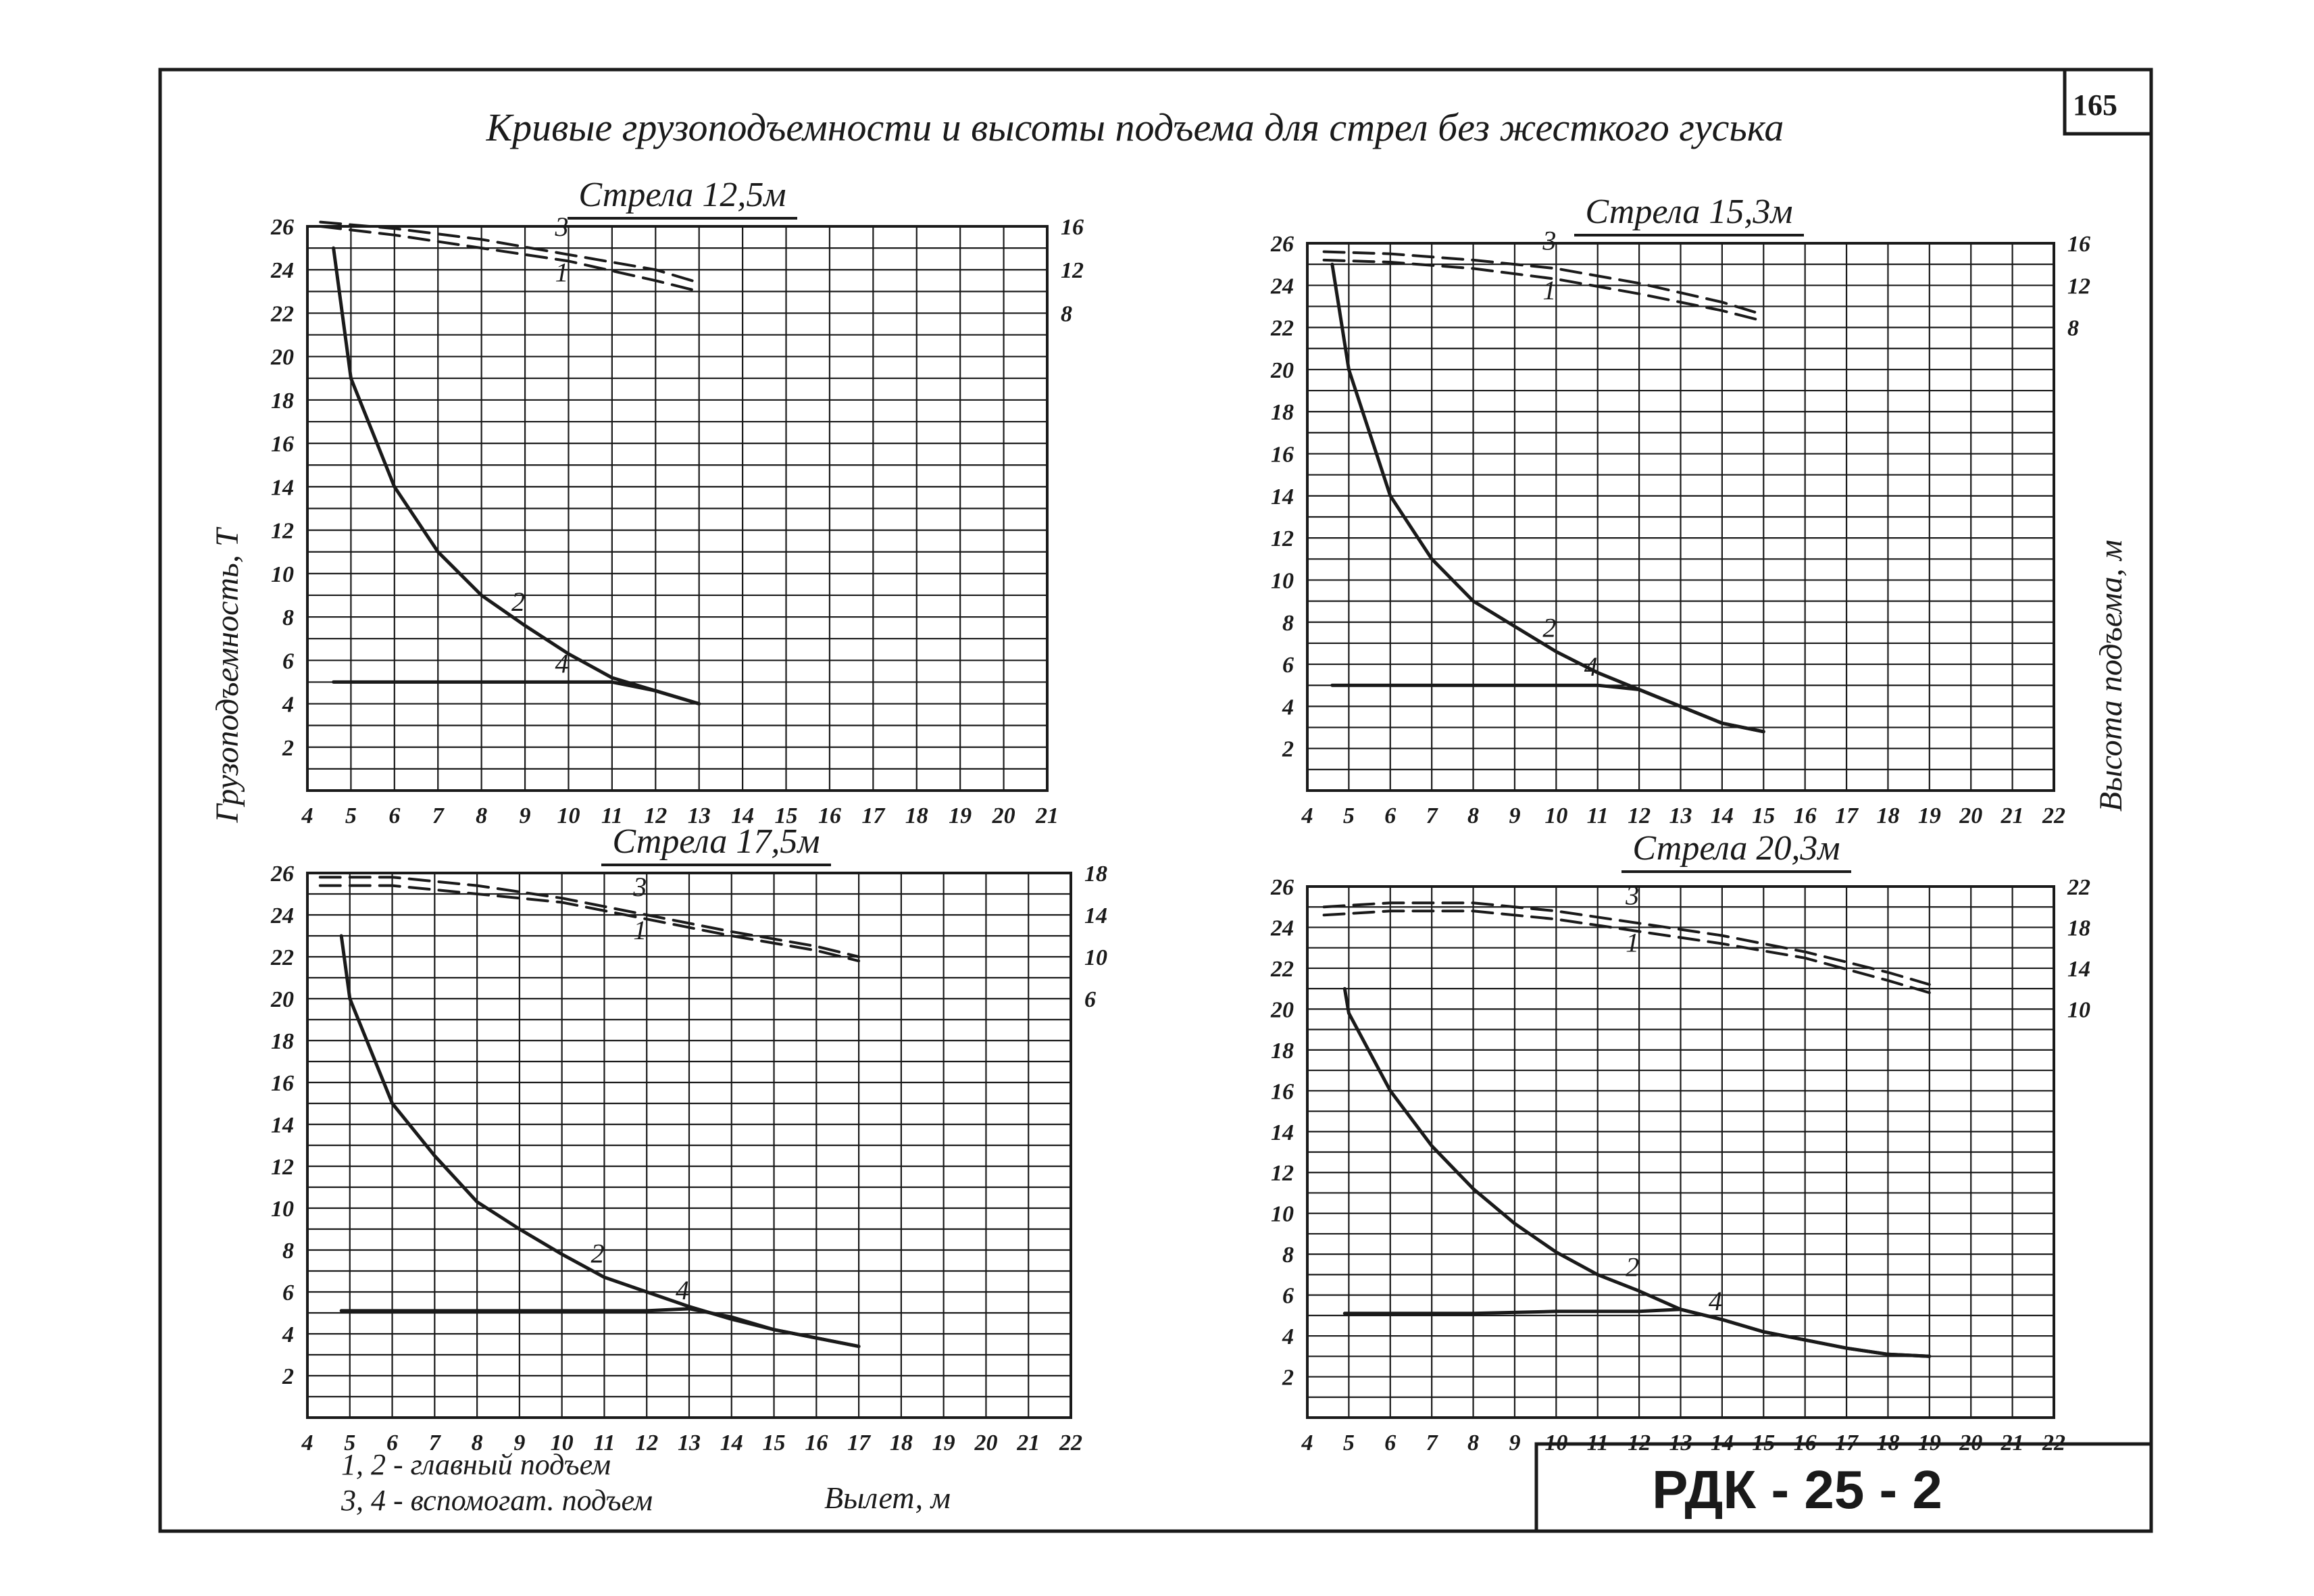  What do you see at coordinates (1887, 816) in the screenshot?
I see `x-tick-label: 18` at bounding box center [1887, 816].